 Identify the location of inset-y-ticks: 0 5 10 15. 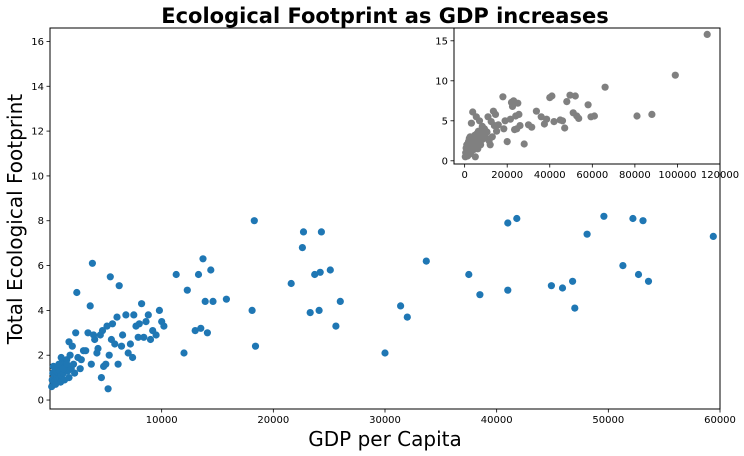
(444, 101).